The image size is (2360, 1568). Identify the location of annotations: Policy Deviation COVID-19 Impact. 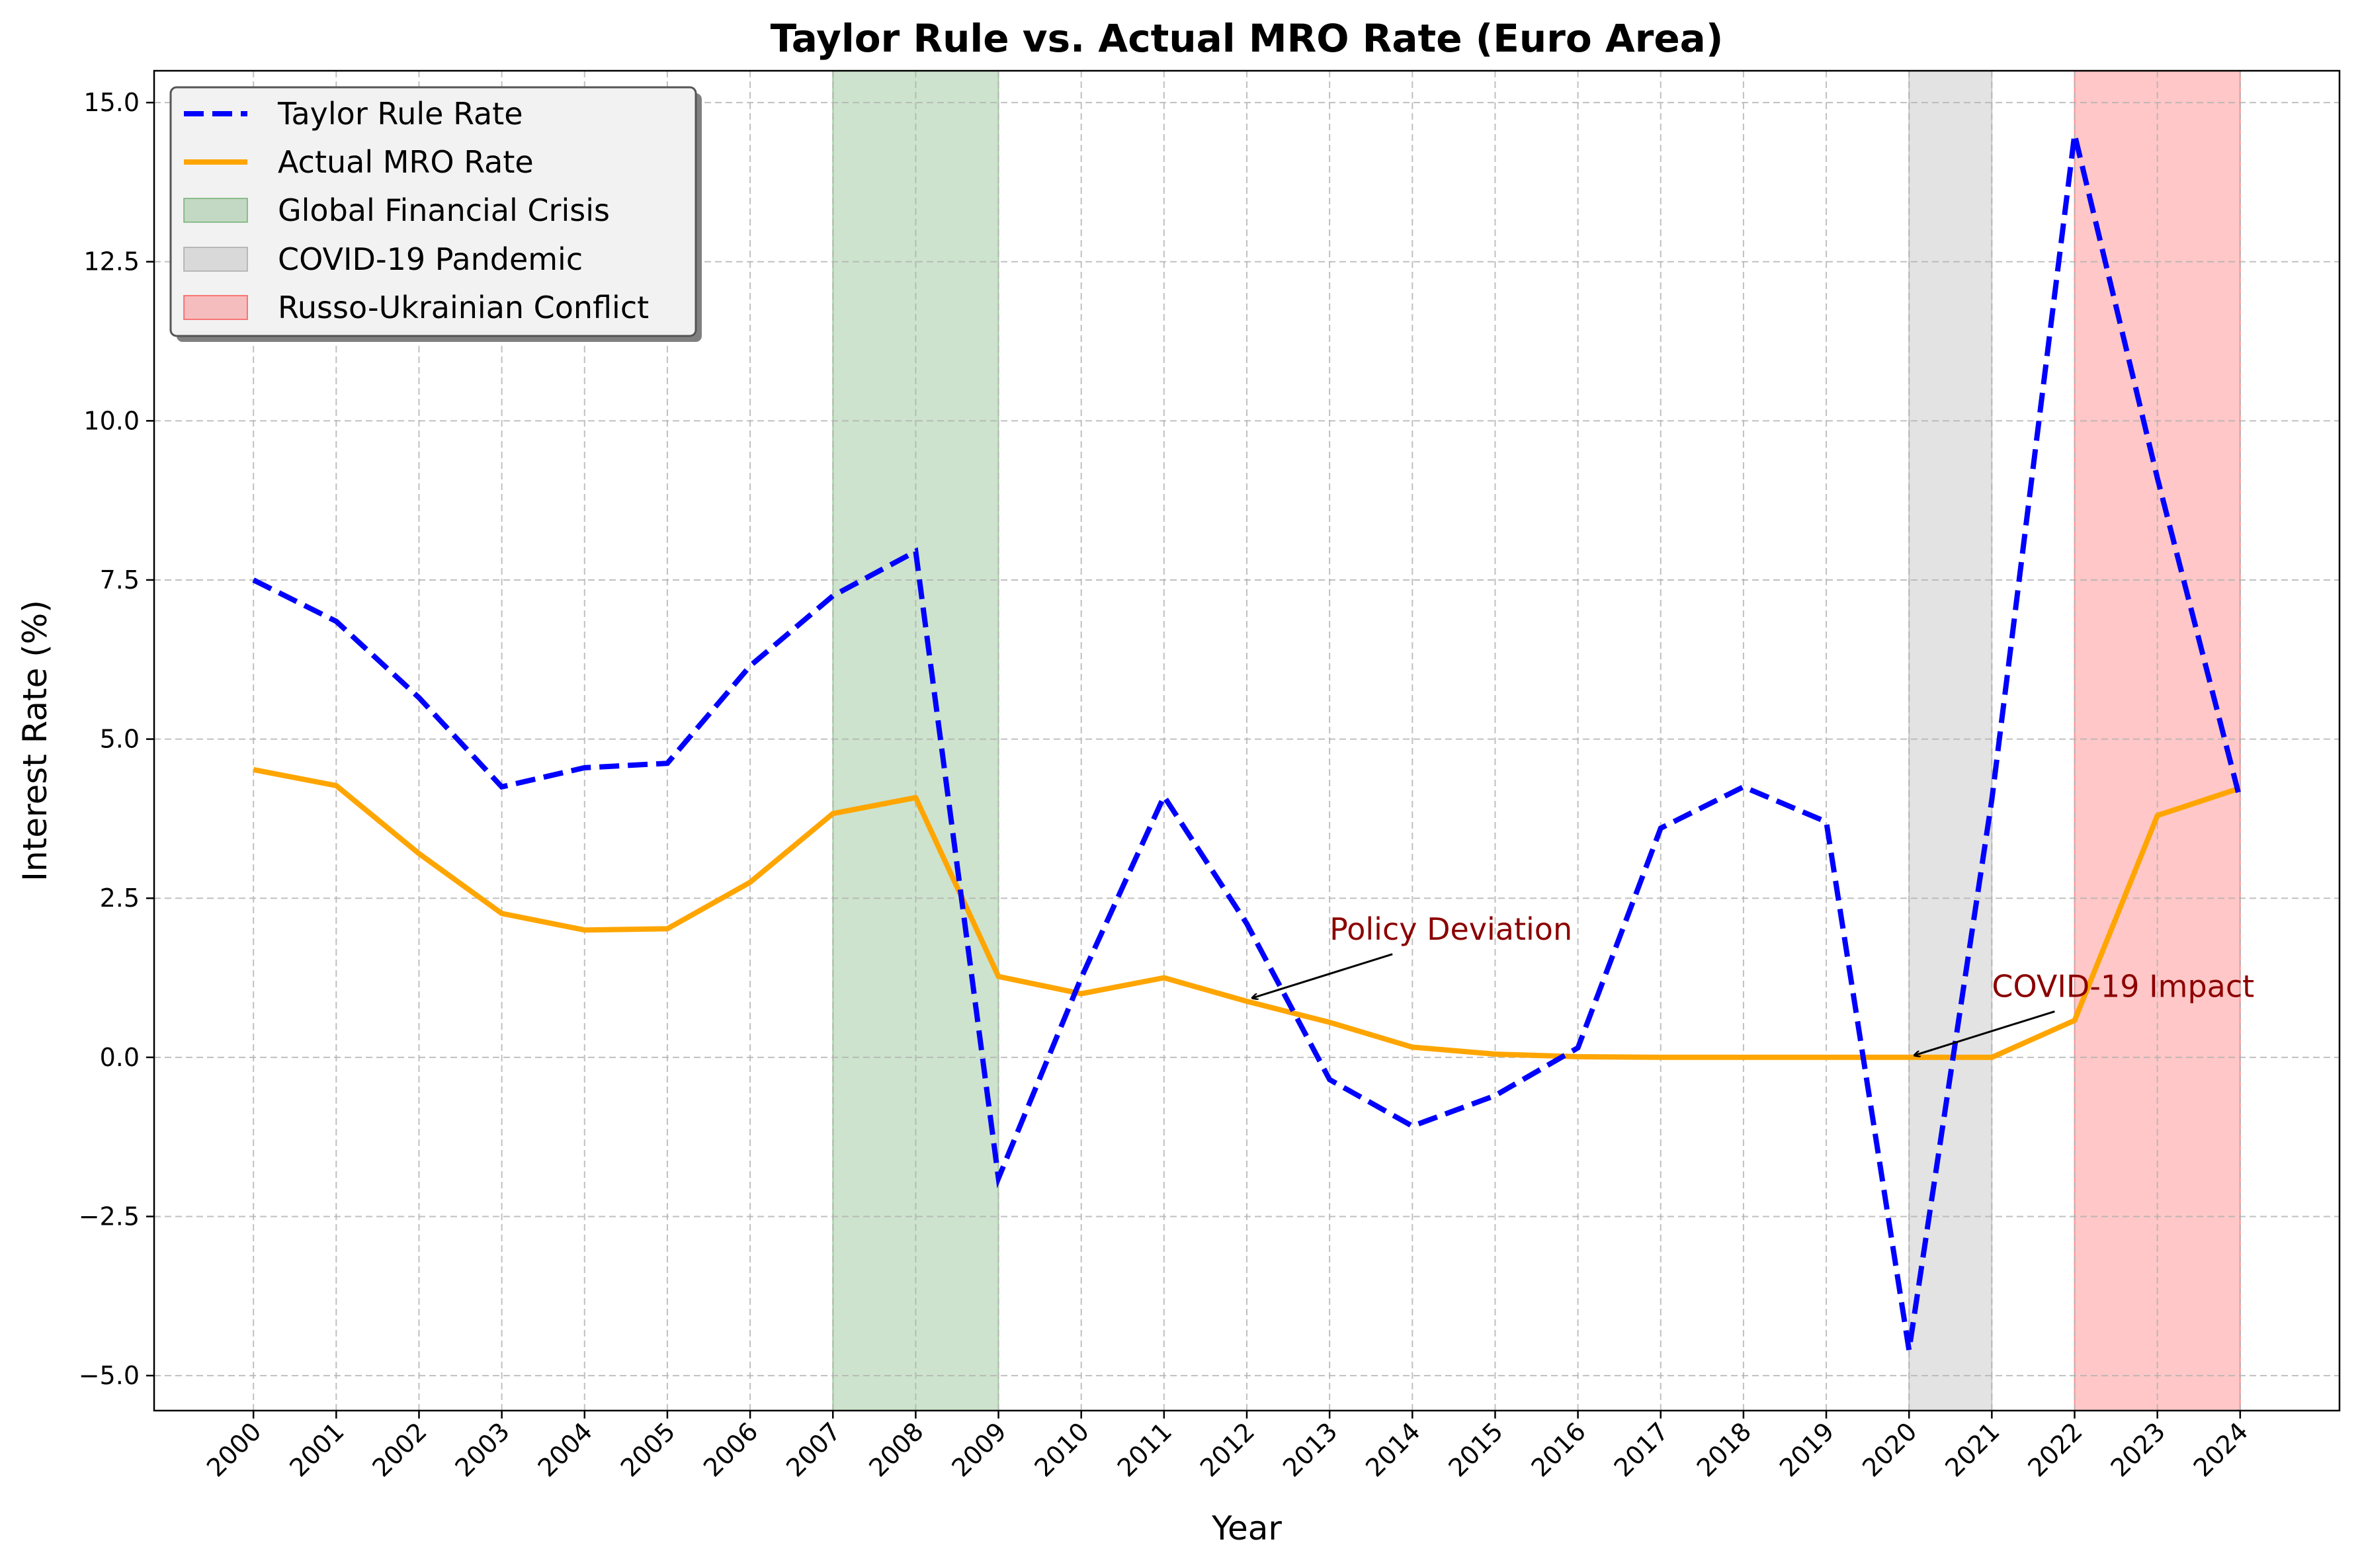
(1753, 983).